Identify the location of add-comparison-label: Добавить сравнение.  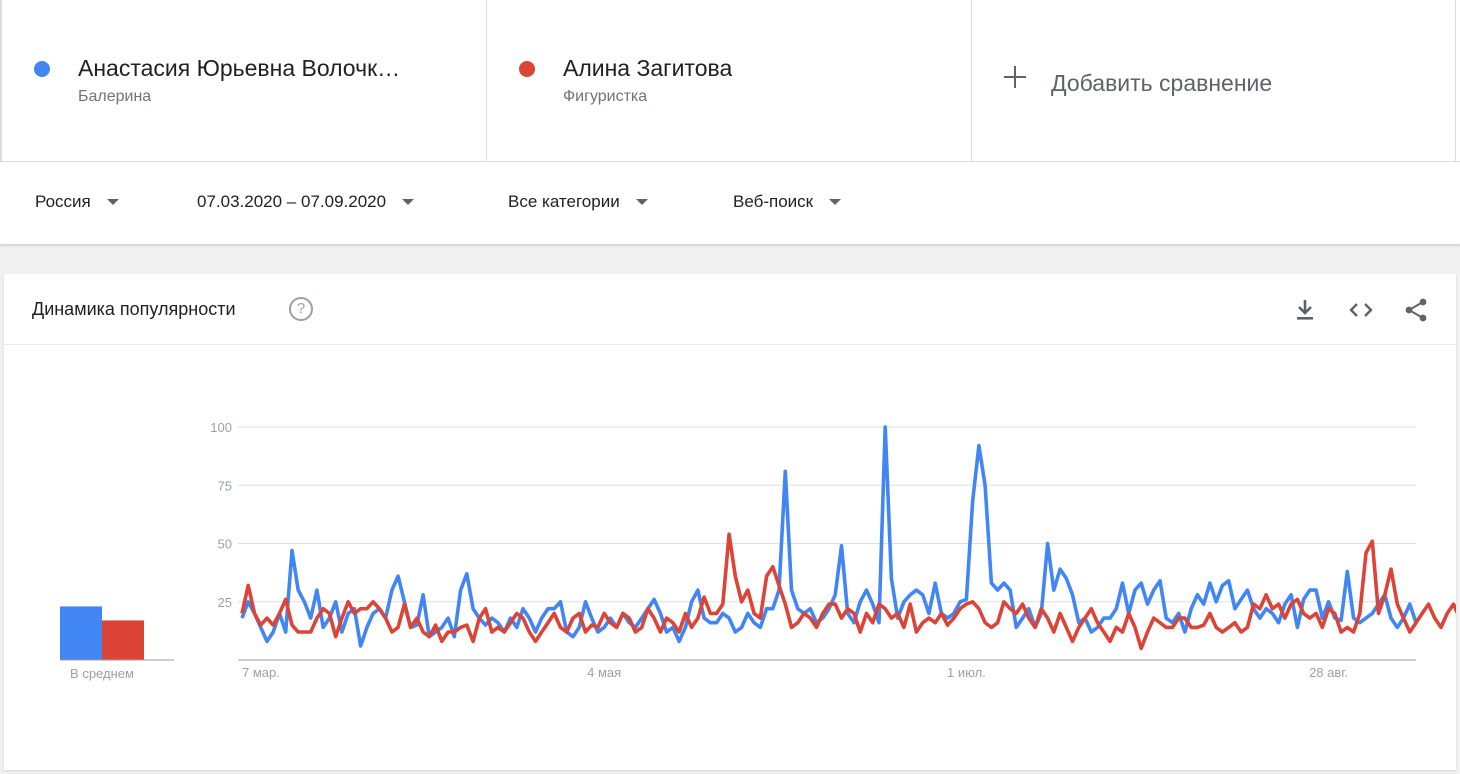
(1162, 83).